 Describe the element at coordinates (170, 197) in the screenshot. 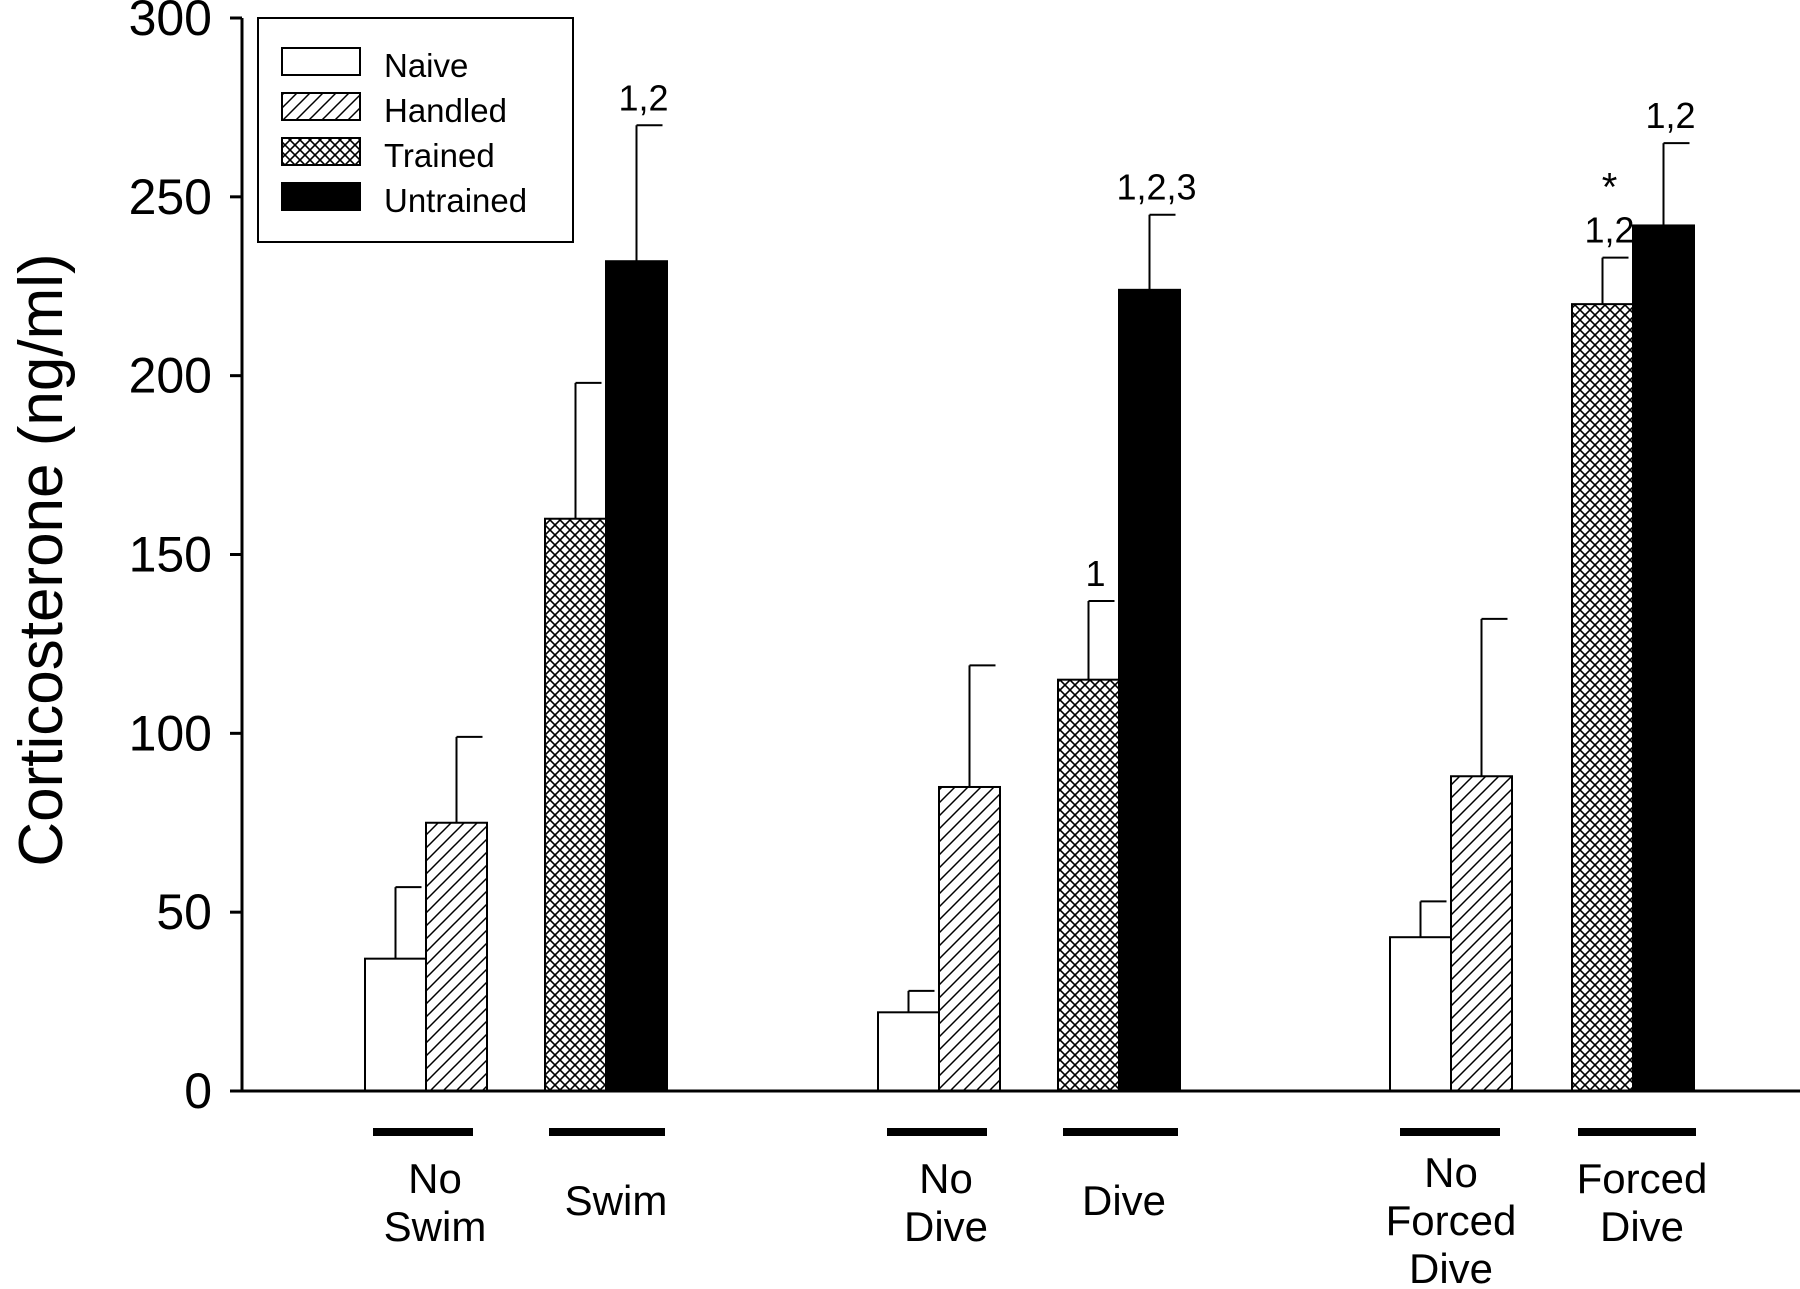

I see `y-tick-label: 250` at that location.